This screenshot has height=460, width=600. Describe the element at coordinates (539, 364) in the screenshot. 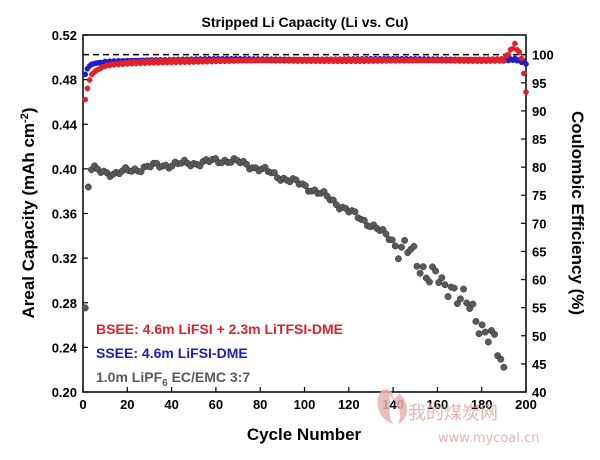

I see `y-right-tick-label-1: 45` at that location.